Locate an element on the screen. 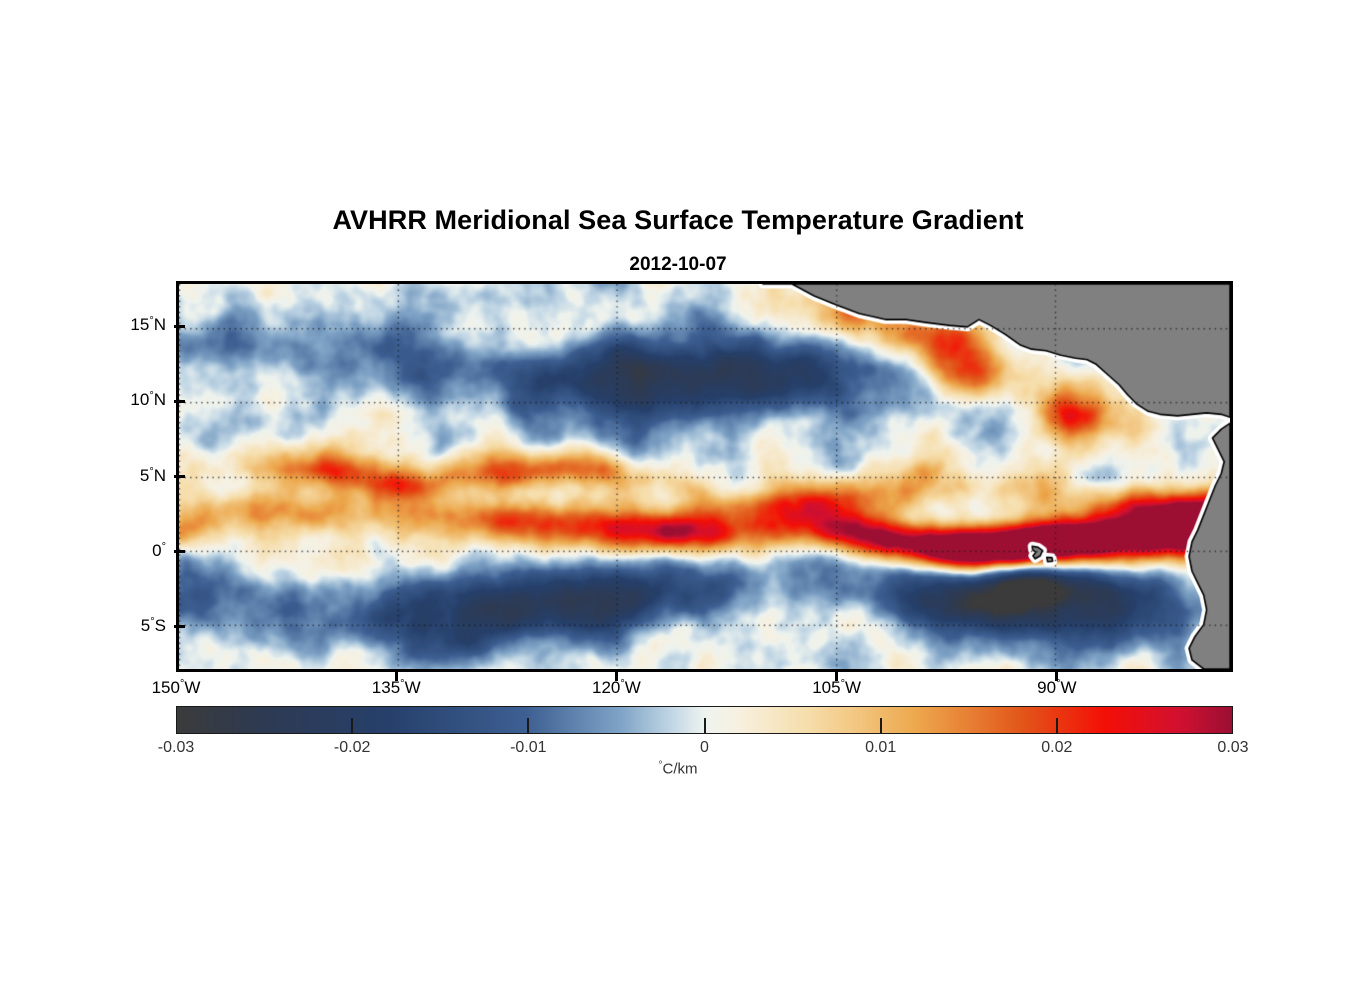  colorbar-tick-label: 0 is located at coordinates (704, 747).